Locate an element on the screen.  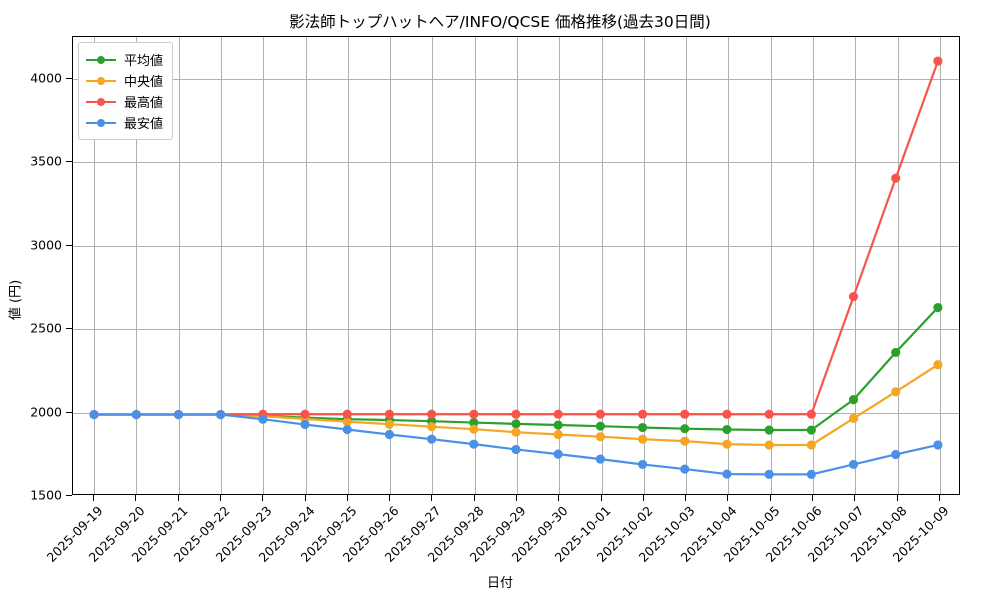
y-axis-label: 値 (円) is located at coordinates (16, 300).